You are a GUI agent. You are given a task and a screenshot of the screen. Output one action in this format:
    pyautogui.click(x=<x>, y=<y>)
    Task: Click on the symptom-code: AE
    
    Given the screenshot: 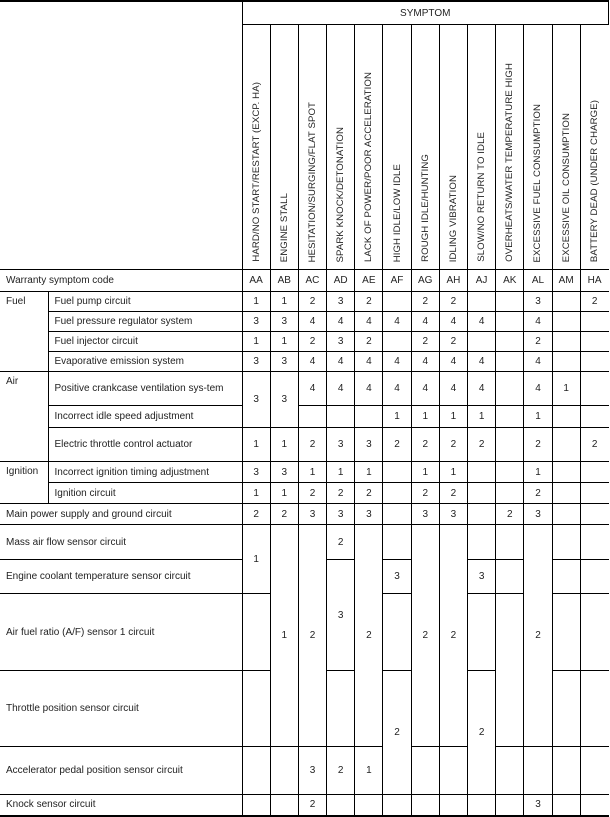 What is the action you would take?
    pyautogui.click(x=369, y=280)
    